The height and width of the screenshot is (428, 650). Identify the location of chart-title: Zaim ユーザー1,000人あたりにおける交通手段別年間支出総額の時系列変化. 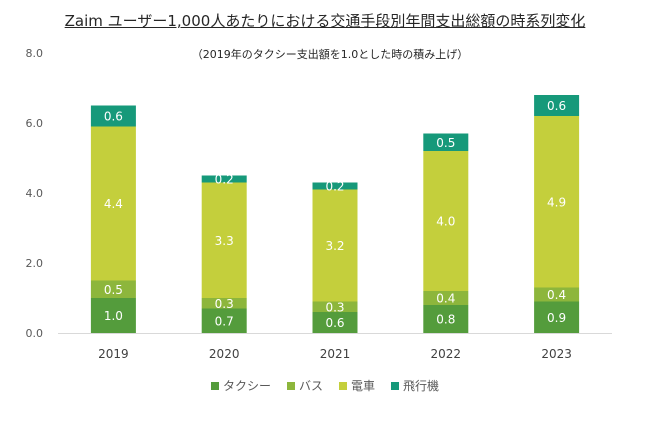
(325, 20).